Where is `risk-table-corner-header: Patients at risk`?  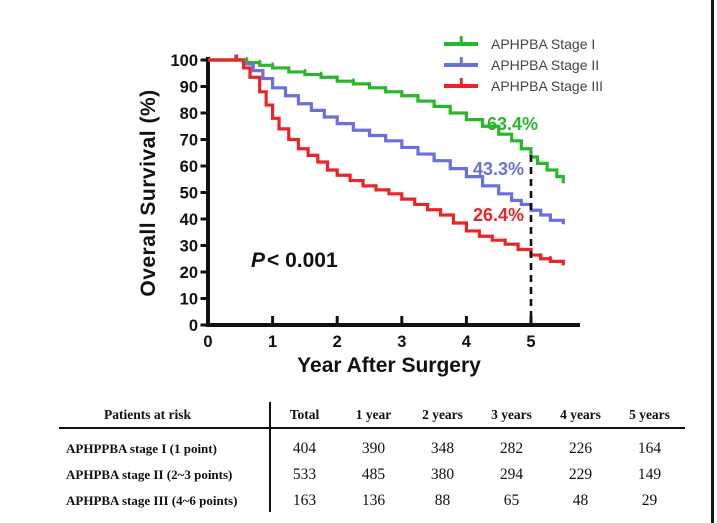
risk-table-corner-header: Patients at risk is located at coordinates (147, 414).